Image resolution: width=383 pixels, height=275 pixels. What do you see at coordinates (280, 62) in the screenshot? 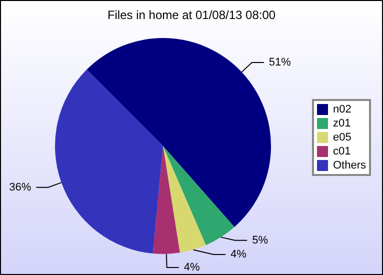
I see `data-label: 51%` at bounding box center [280, 62].